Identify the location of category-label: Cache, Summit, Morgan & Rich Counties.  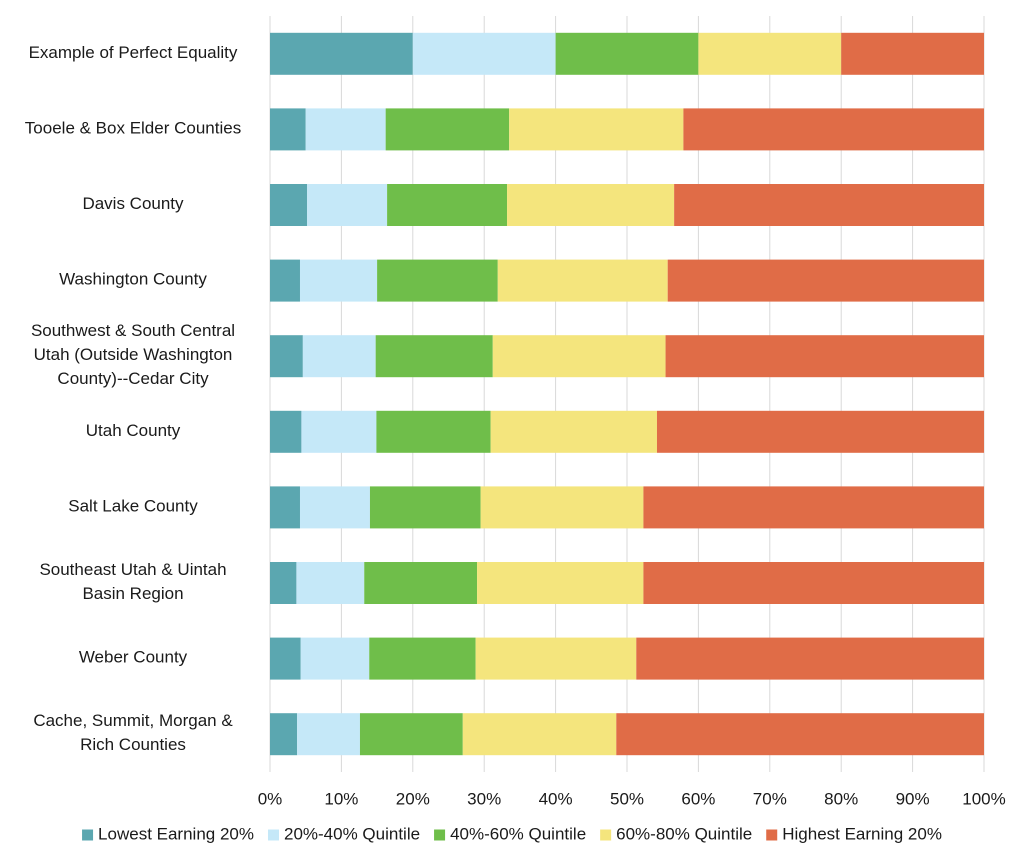
(133, 733).